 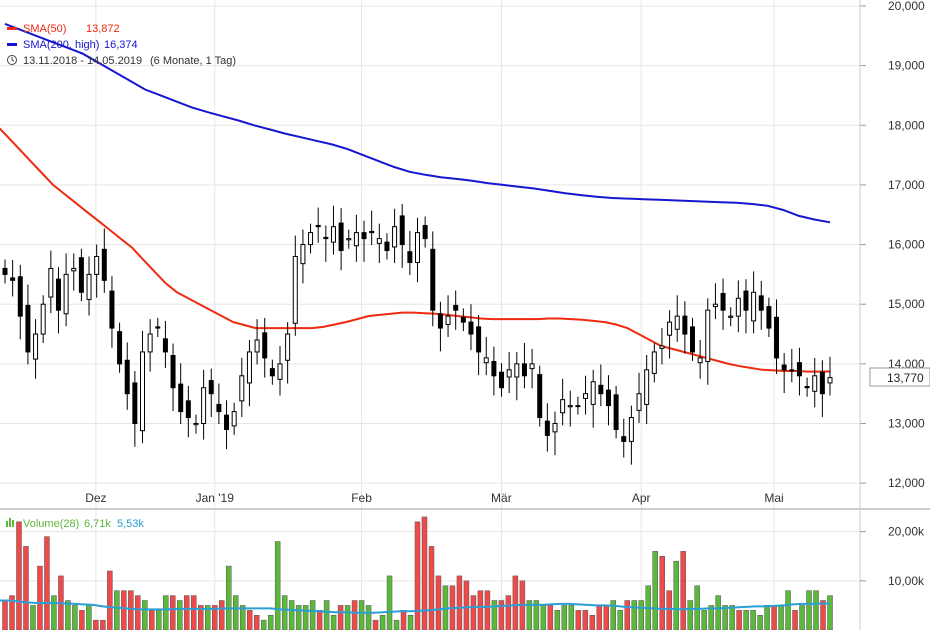 I want to click on xtick-label: Feb, so click(x=361, y=498).